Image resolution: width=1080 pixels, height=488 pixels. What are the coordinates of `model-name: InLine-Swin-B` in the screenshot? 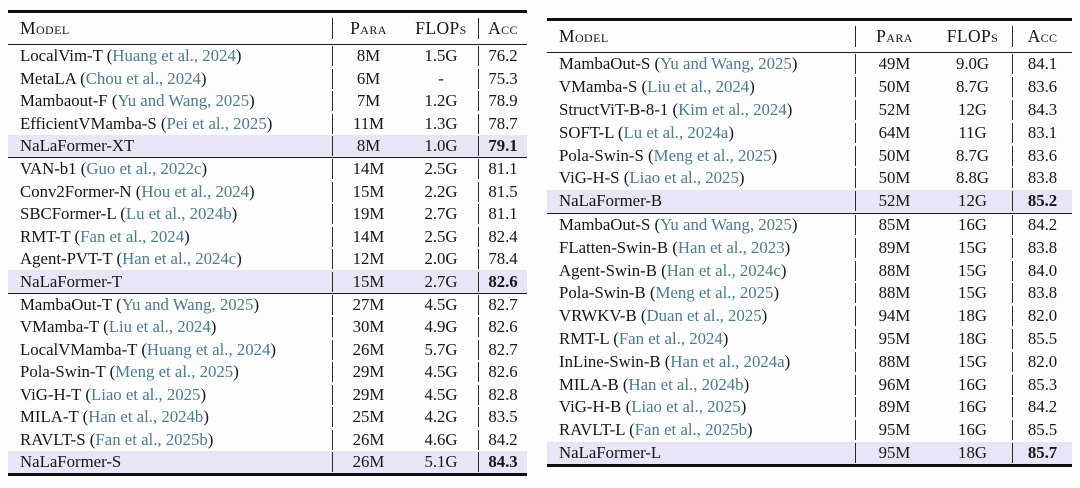 It's located at (610, 361).